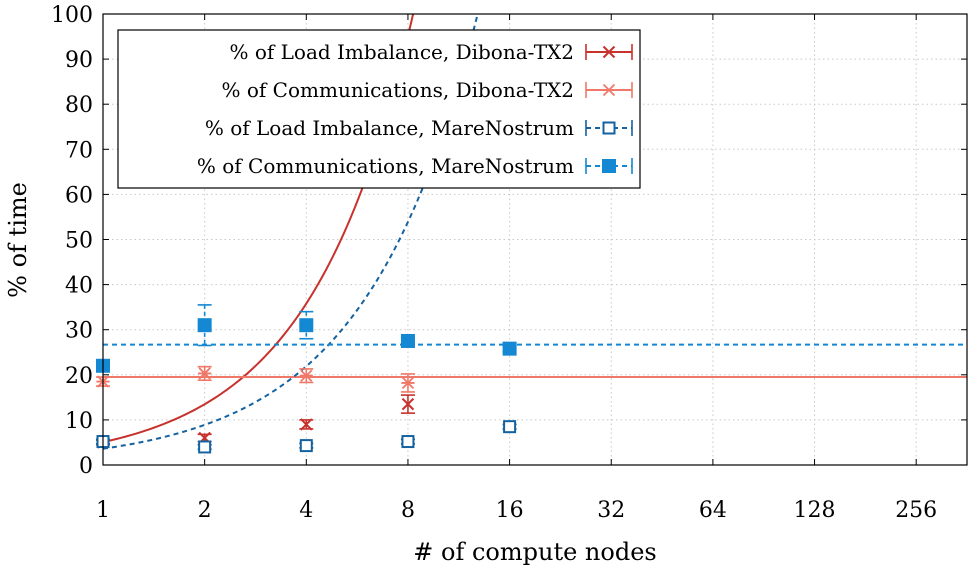 Image resolution: width=973 pixels, height=571 pixels. Describe the element at coordinates (385, 166) in the screenshot. I see `legend-label: % of Communications, MareNostrum` at that location.